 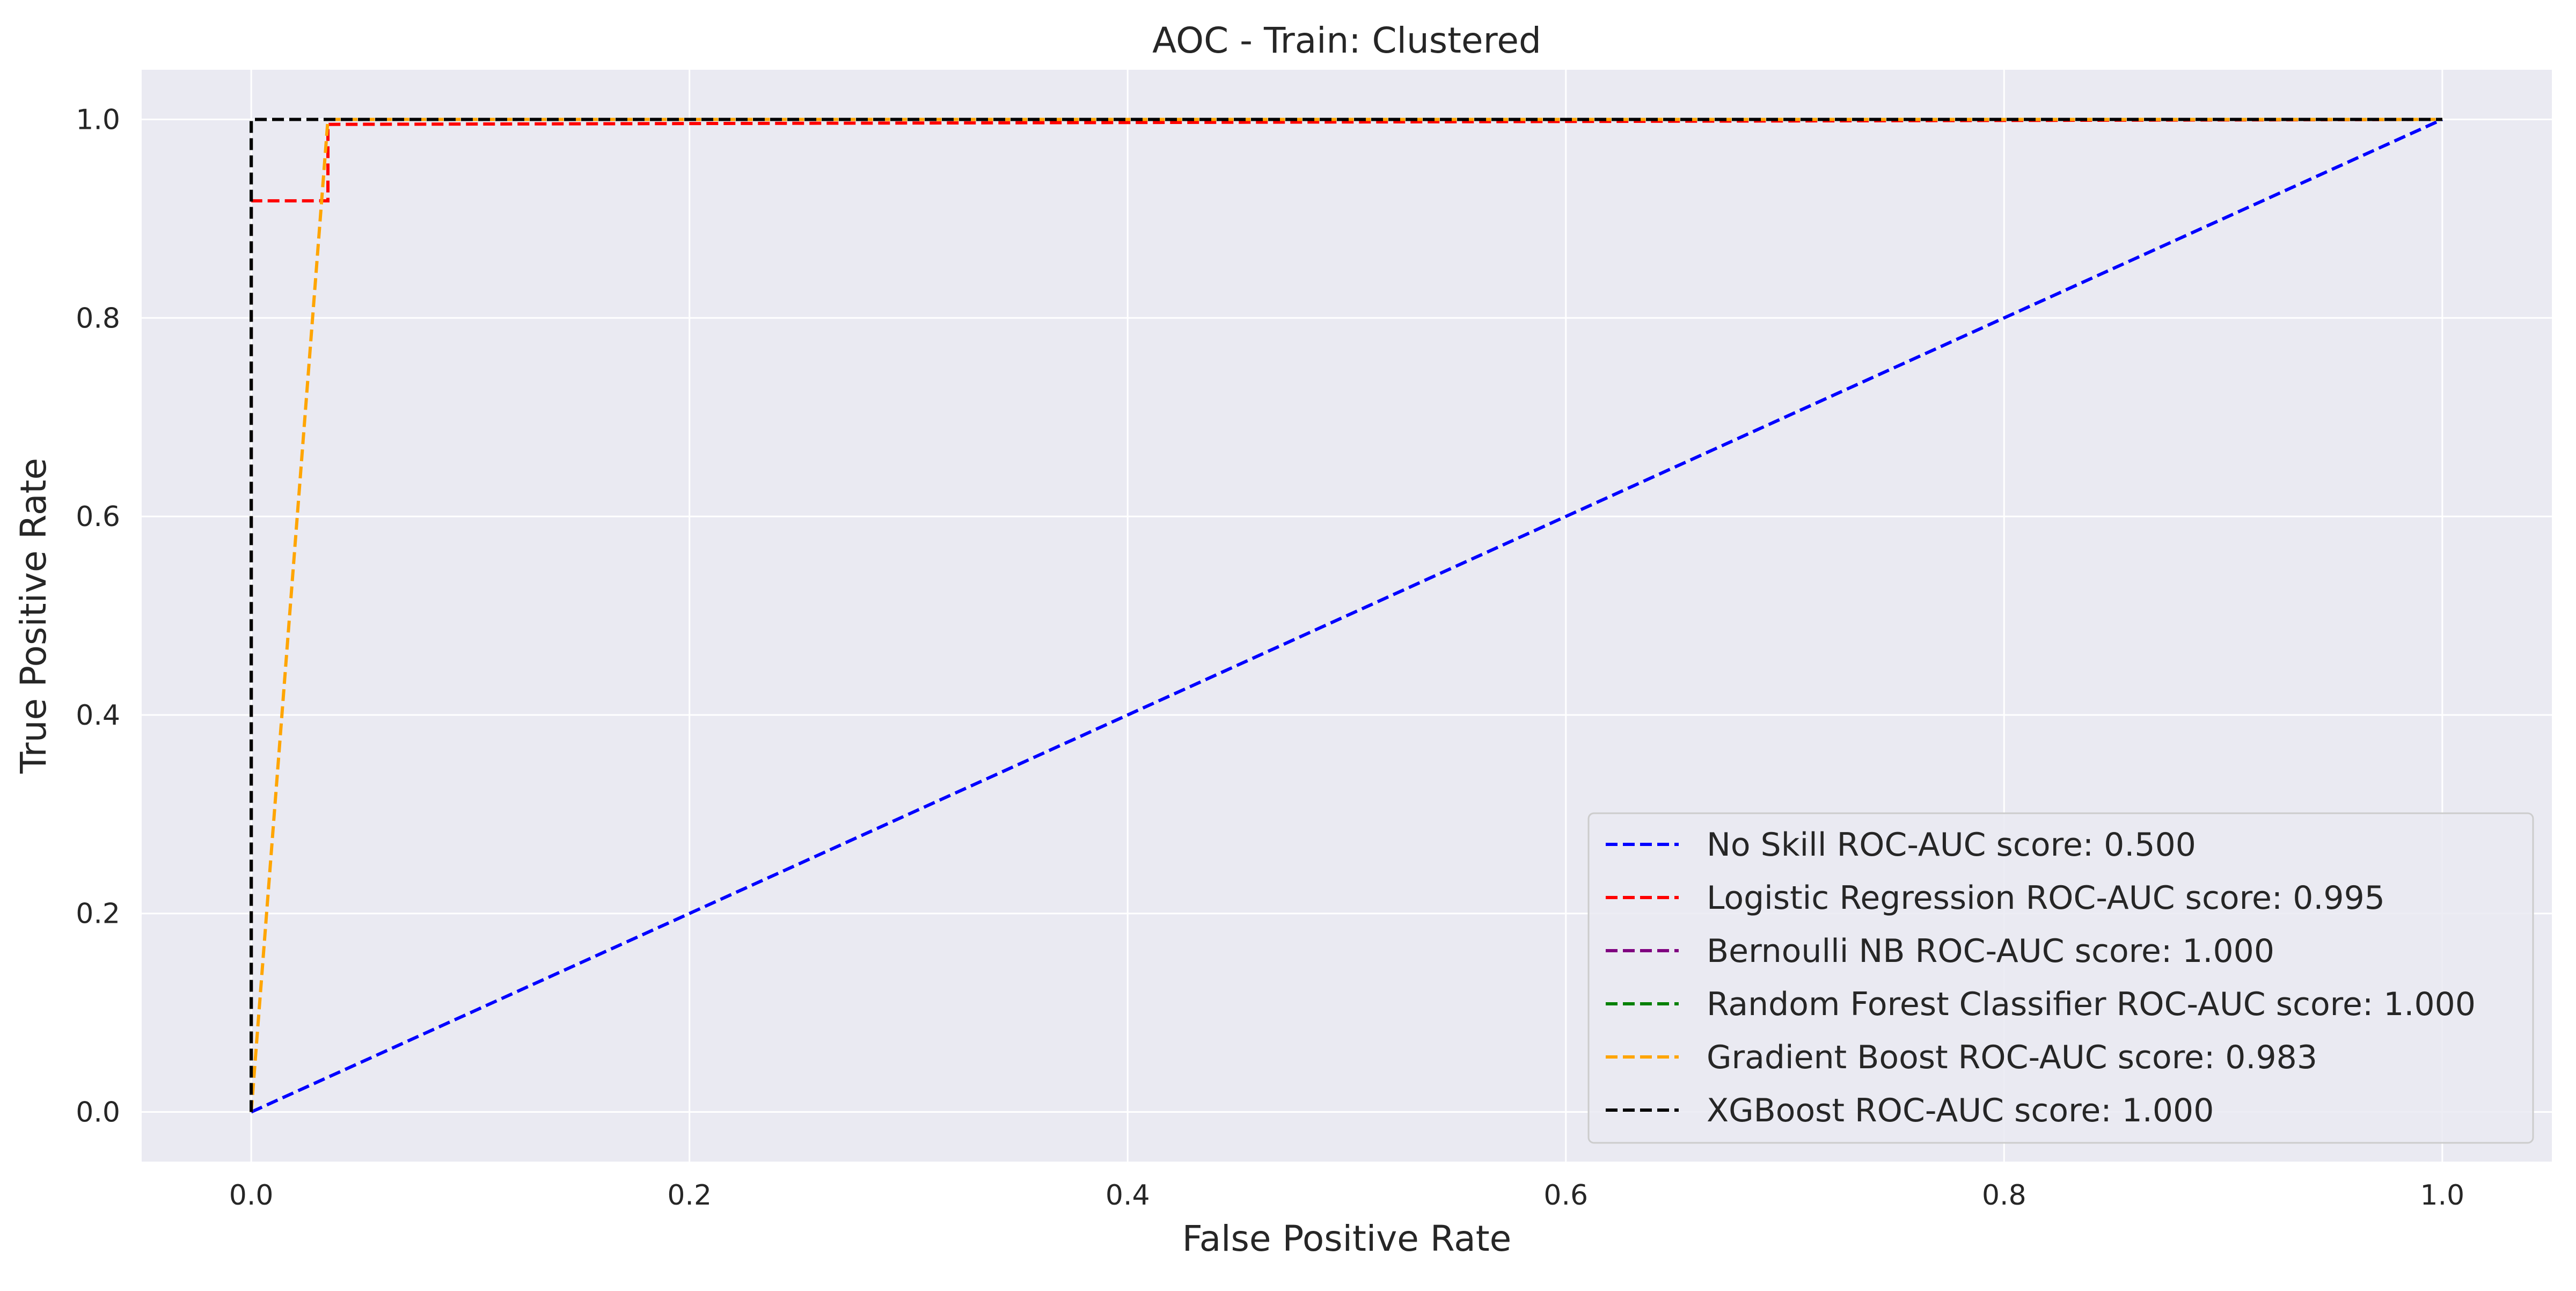 I want to click on legend-entry: Bernoulli NB ROC-AUC score: 1.000, so click(x=1990, y=951).